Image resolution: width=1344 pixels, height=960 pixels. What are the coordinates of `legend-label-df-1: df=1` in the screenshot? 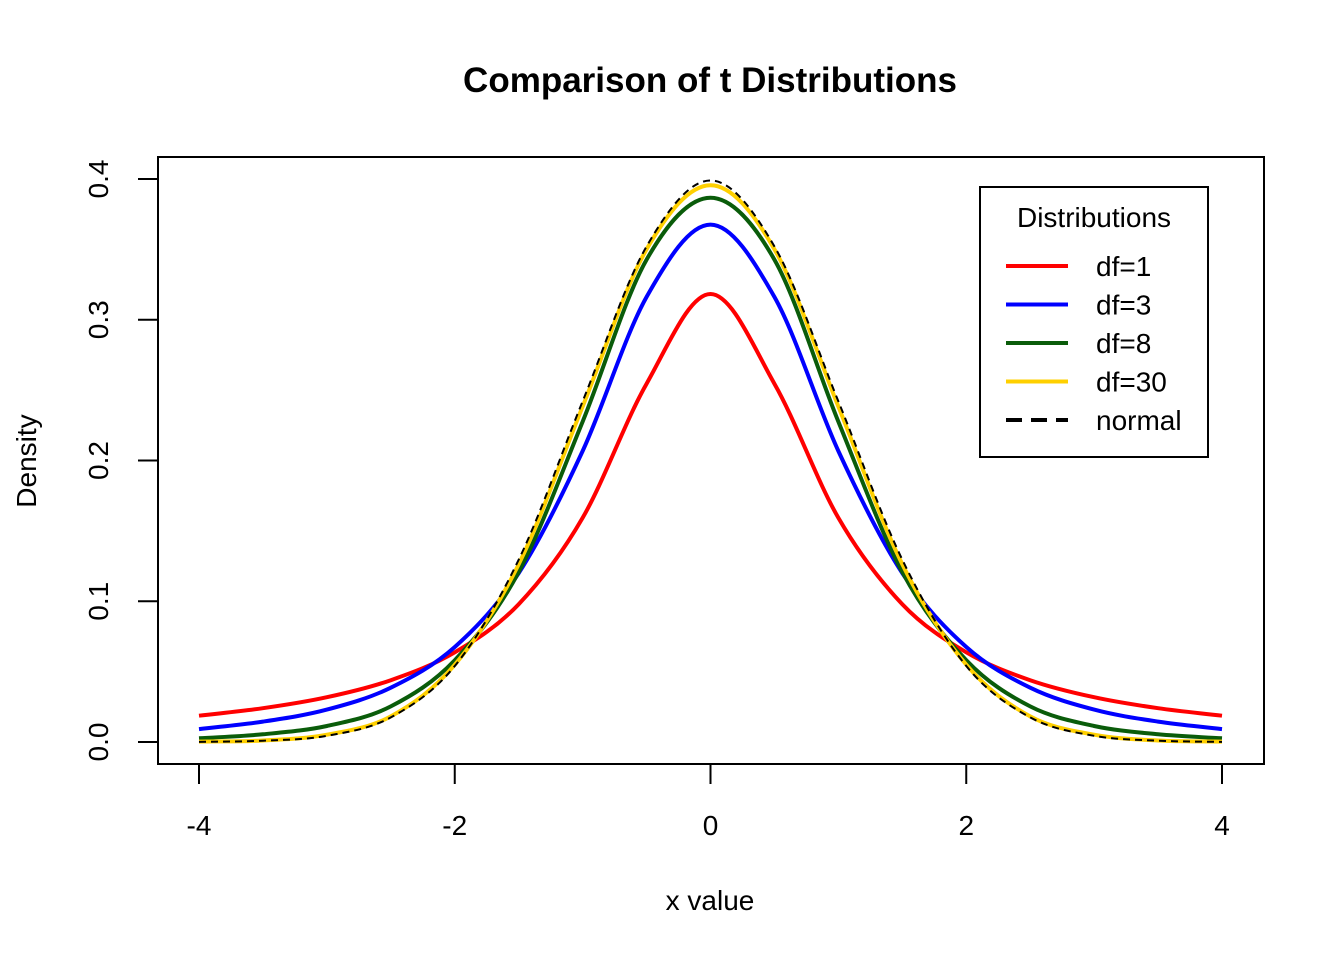 It's located at (1123, 266).